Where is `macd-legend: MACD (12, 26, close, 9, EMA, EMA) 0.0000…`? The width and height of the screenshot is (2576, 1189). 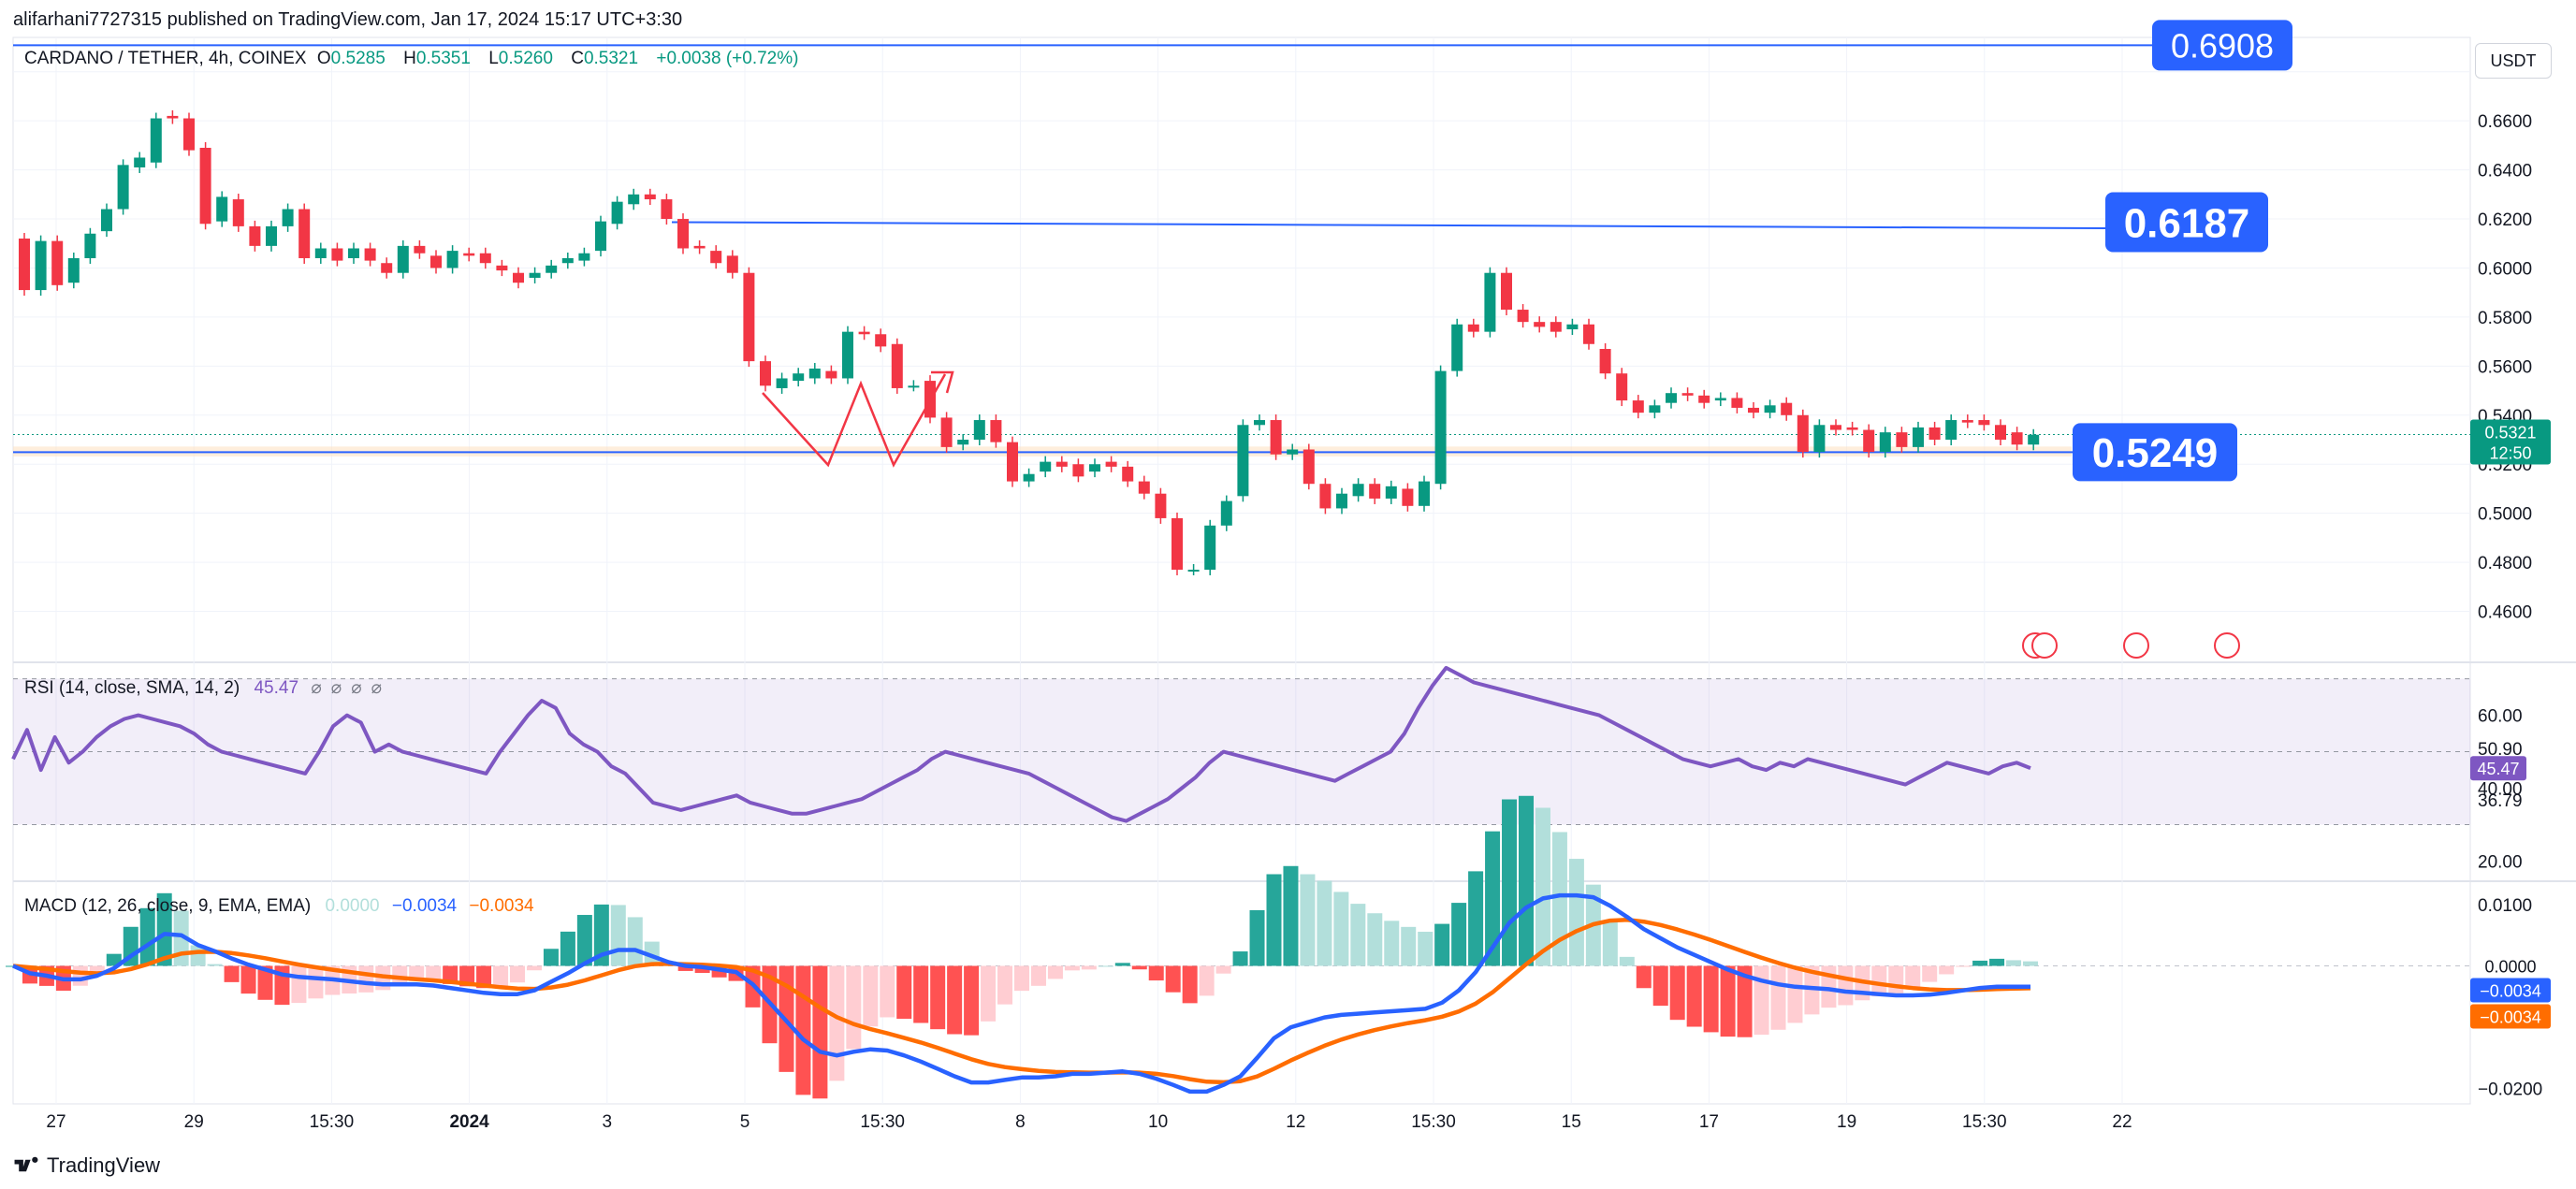
macd-legend: MACD (12, 26, close, 9, EMA, EMA) 0.0000… is located at coordinates (279, 906).